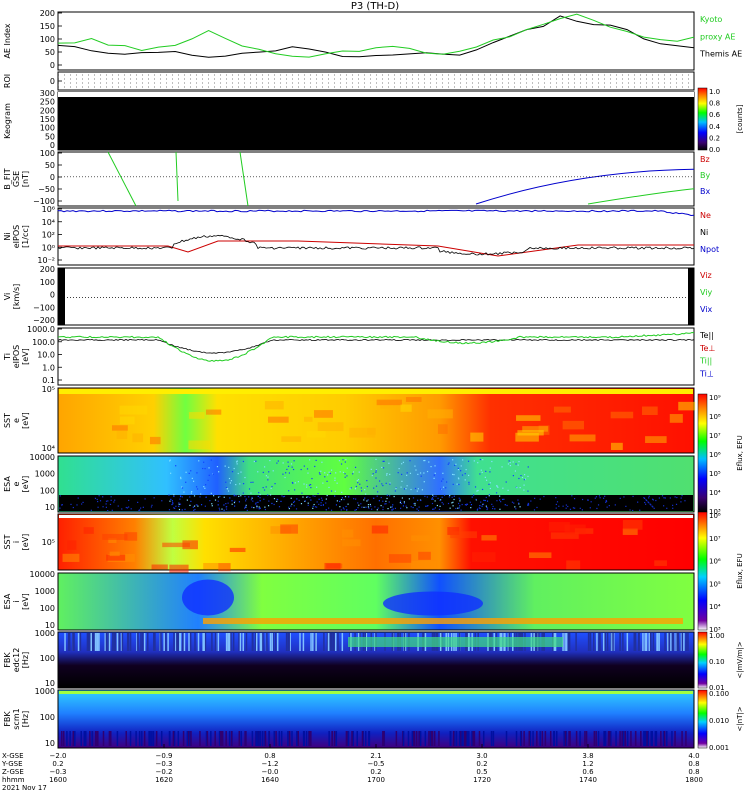 The image size is (750, 800). What do you see at coordinates (13, 780) in the screenshot?
I see `xaxis-row-label: hhmm` at bounding box center [13, 780].